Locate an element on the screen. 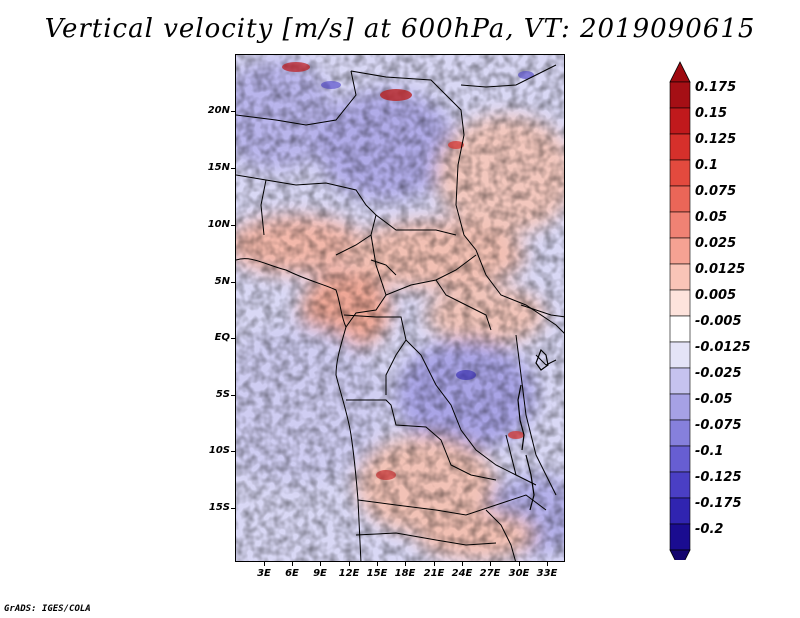 The image size is (800, 618). colorbar-label: 0.025 is located at coordinates (716, 243).